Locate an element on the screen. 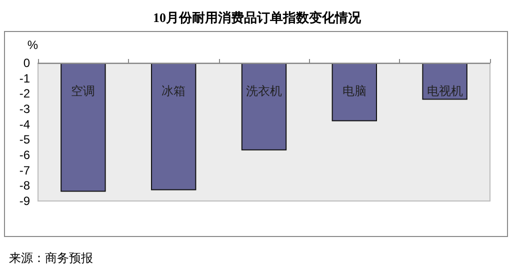  y-tick-label: -7 is located at coordinates (24, 170).